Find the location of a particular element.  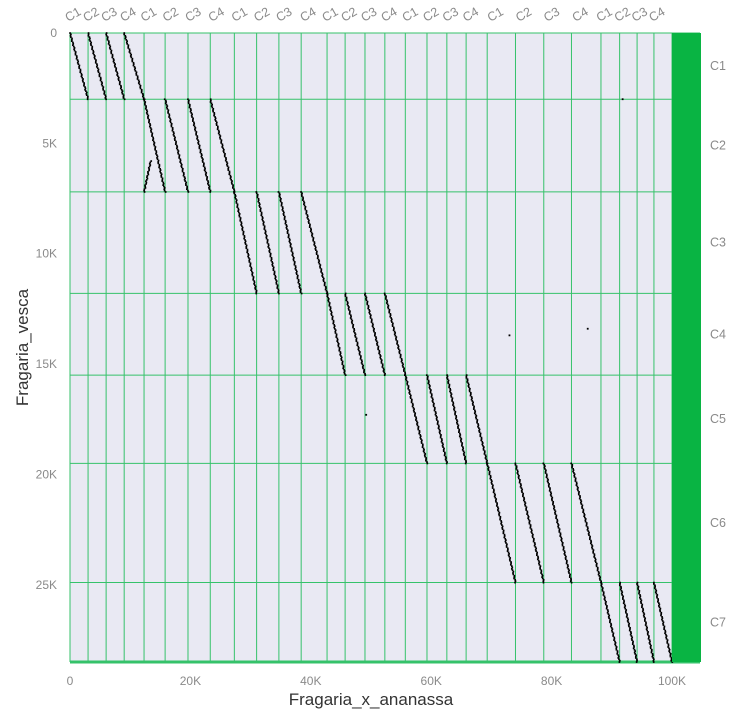

y-sequence-label: C5 is located at coordinates (718, 419).